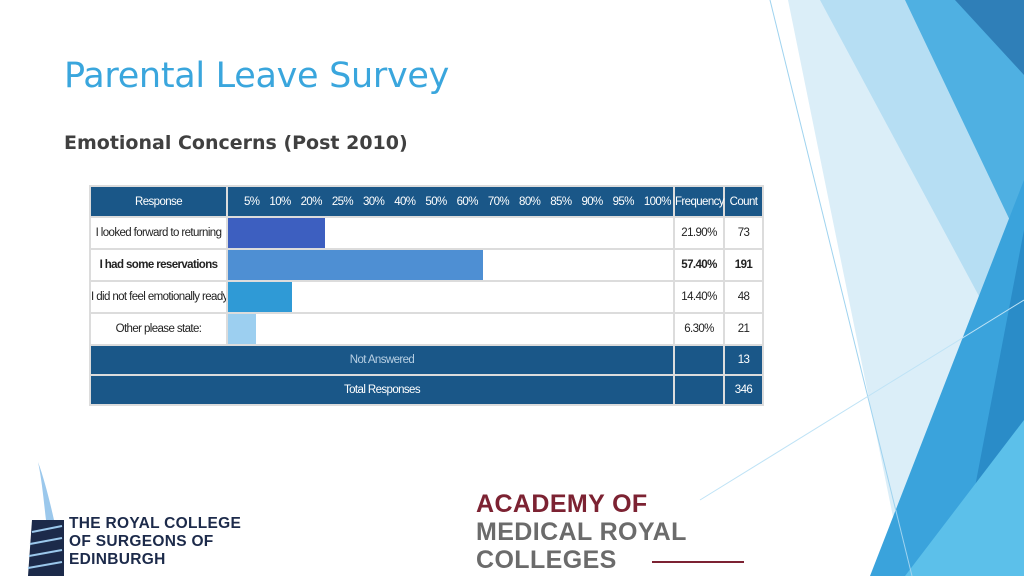 The height and width of the screenshot is (576, 1024). Describe the element at coordinates (45, 519) in the screenshot. I see `rcs-edinburgh-logo-icon` at that location.